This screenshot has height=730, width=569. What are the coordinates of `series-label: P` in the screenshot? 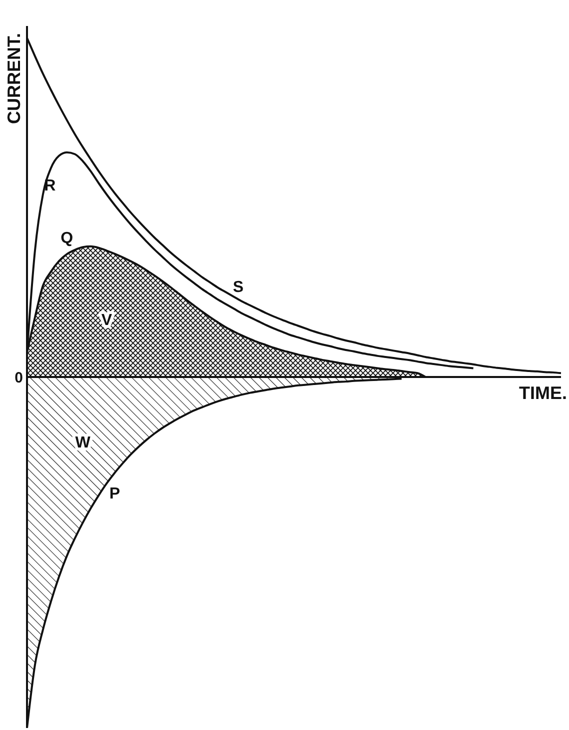 It's located at (114, 493).